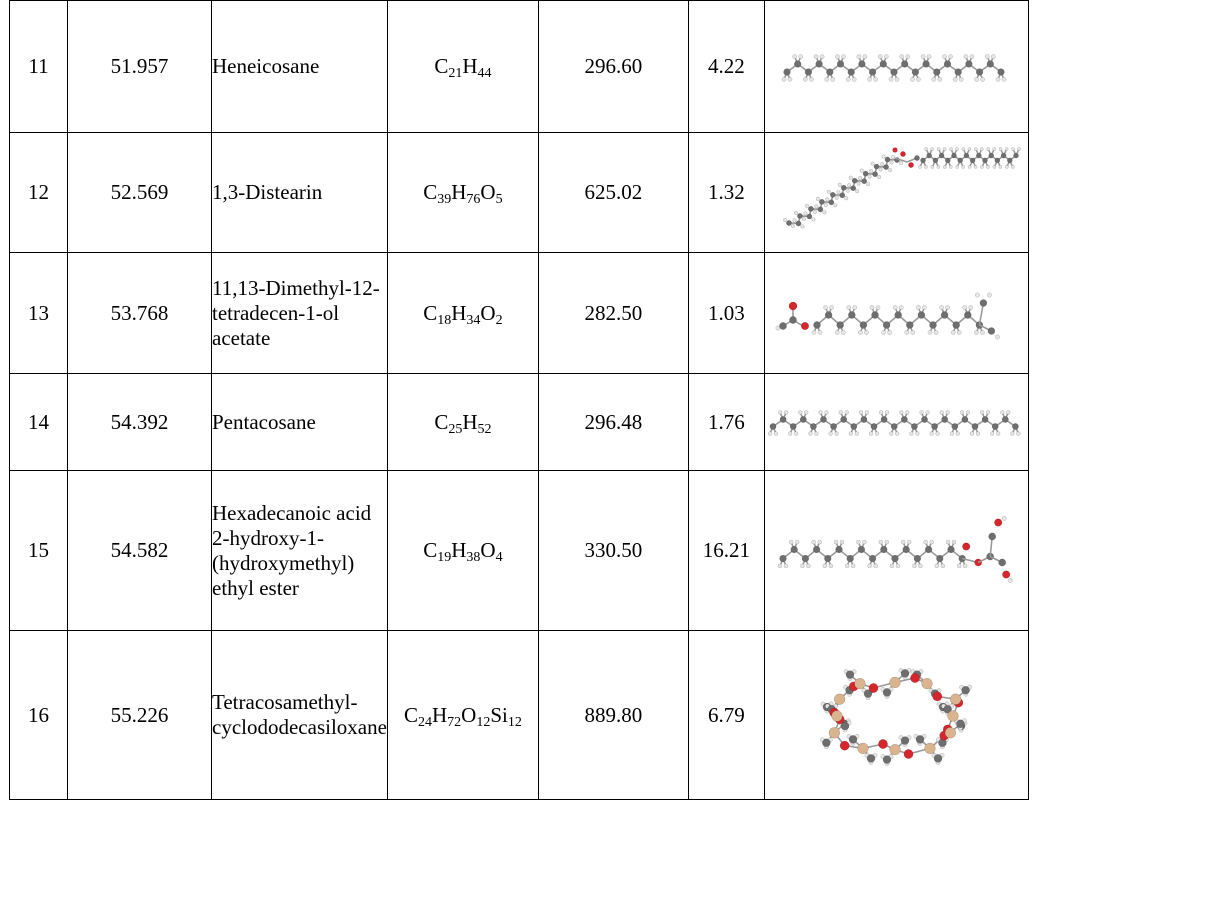 The image size is (1208, 903). What do you see at coordinates (276, 312) in the screenshot?
I see `compound-name-line: tetradecen-1-ol` at bounding box center [276, 312].